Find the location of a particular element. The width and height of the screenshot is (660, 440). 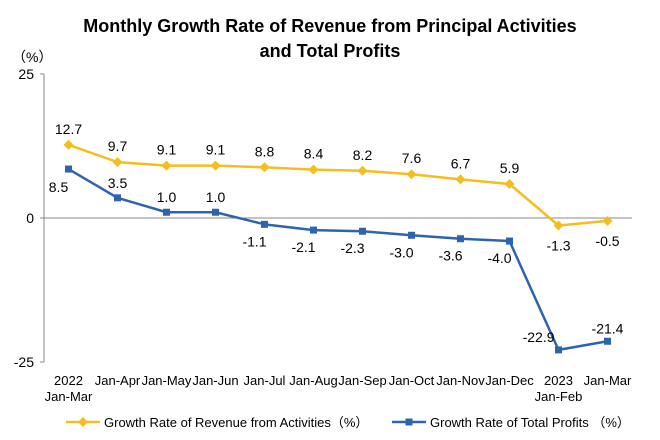

data-label-profit: 8.5 is located at coordinates (59, 187).